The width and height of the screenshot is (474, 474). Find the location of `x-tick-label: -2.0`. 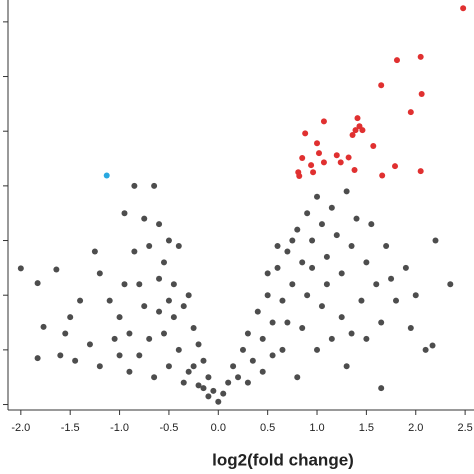

x-tick-label: -2.0 is located at coordinates (20, 428).